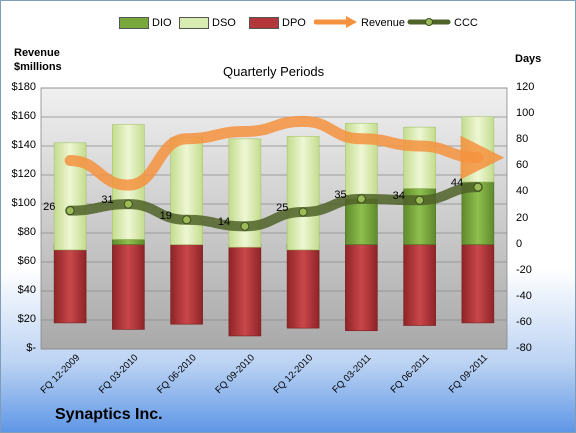 This screenshot has height=433, width=576. I want to click on right-tick-label: -80, so click(524, 348).